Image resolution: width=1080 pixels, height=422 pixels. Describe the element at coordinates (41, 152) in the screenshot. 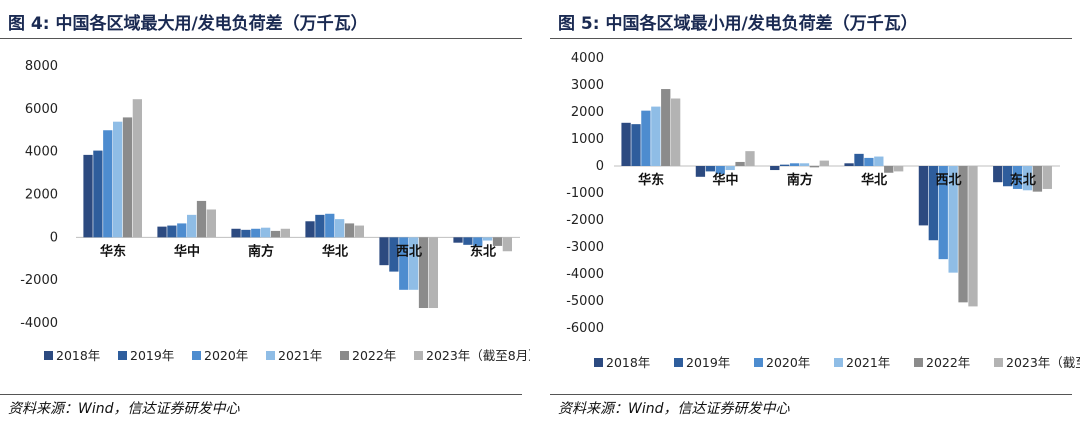

I see `y-tick-label: 4000` at that location.